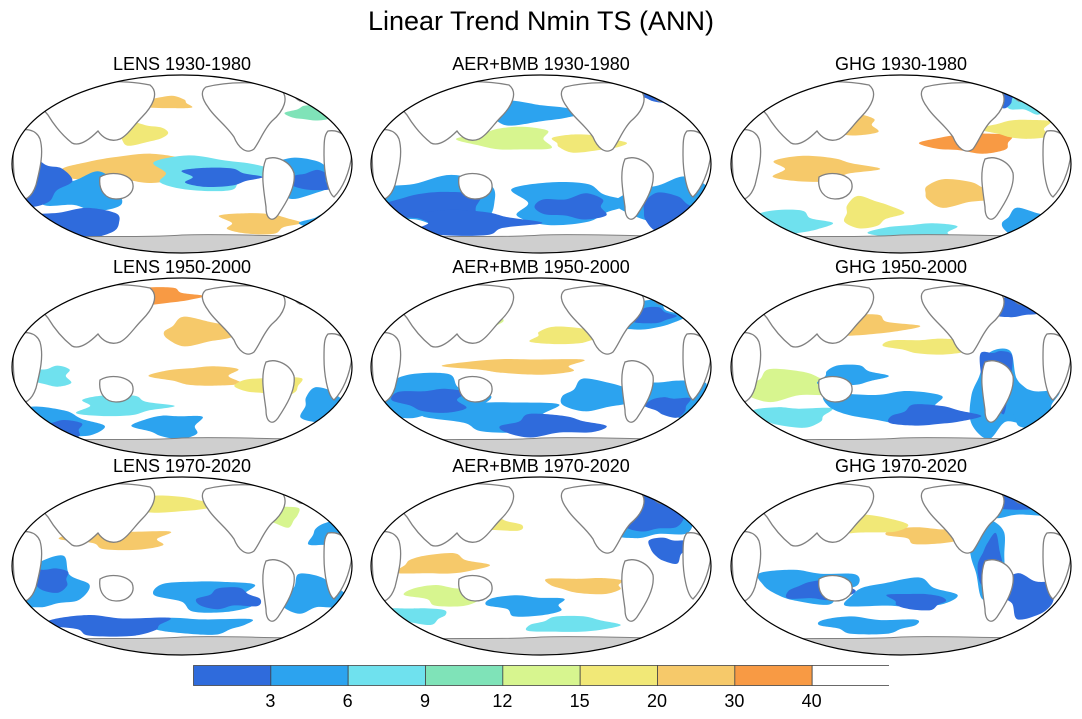 The width and height of the screenshot is (1082, 719). Describe the element at coordinates (901, 466) in the screenshot. I see `panel-title: GHG 1970-2020` at that location.